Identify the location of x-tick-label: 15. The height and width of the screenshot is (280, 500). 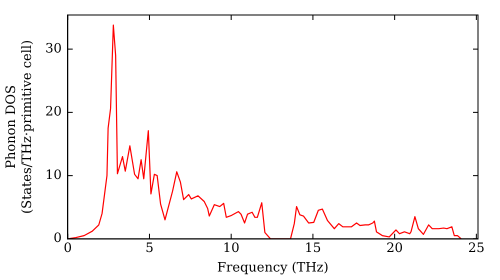
(313, 248).